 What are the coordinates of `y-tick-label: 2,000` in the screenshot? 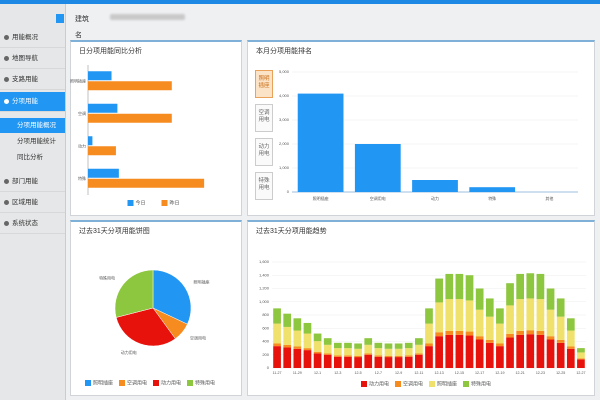 It's located at (284, 143).